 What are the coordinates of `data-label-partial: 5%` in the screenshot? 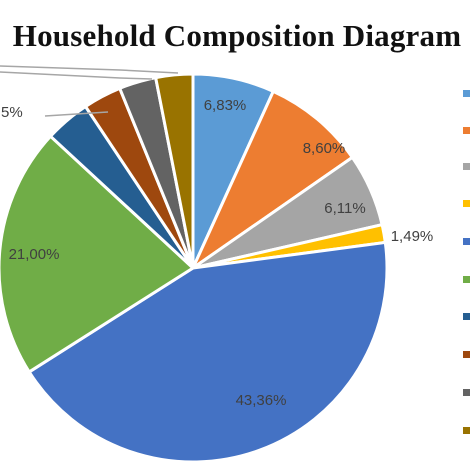 It's located at (12, 112).